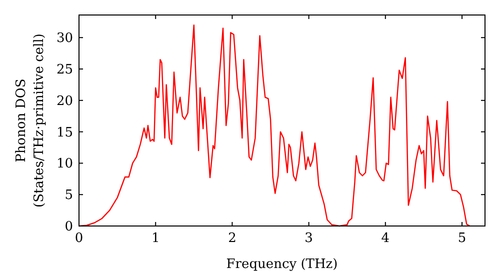 Image resolution: width=500 pixels, height=280 pixels. What do you see at coordinates (64, 164) in the screenshot?
I see `y-tick-label: 10` at bounding box center [64, 164].